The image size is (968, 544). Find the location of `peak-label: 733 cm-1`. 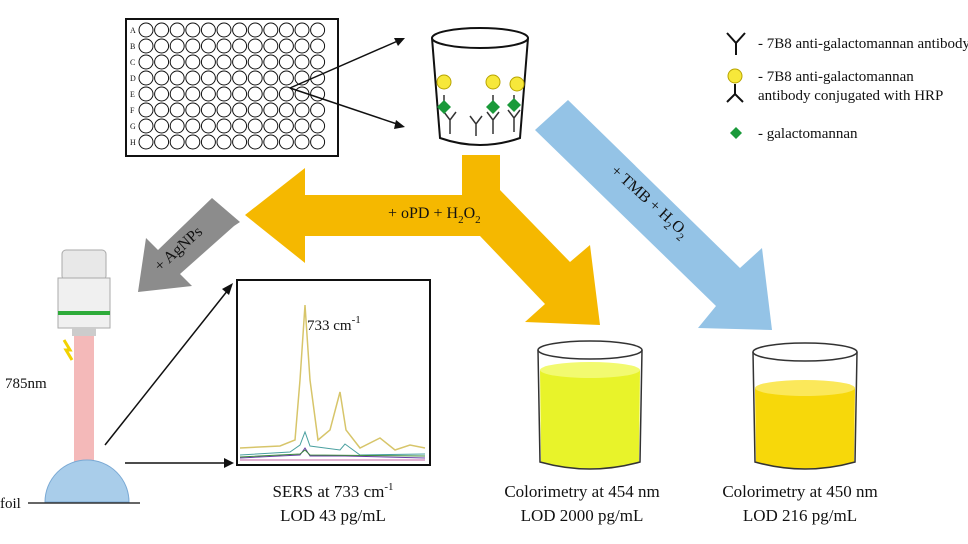

peak-label: 733 cm-1 is located at coordinates (334, 324).